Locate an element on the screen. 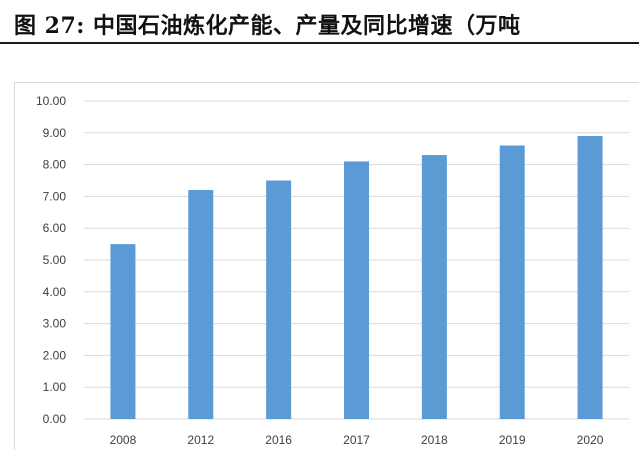  y-tick-label: 10.00 is located at coordinates (51, 101).